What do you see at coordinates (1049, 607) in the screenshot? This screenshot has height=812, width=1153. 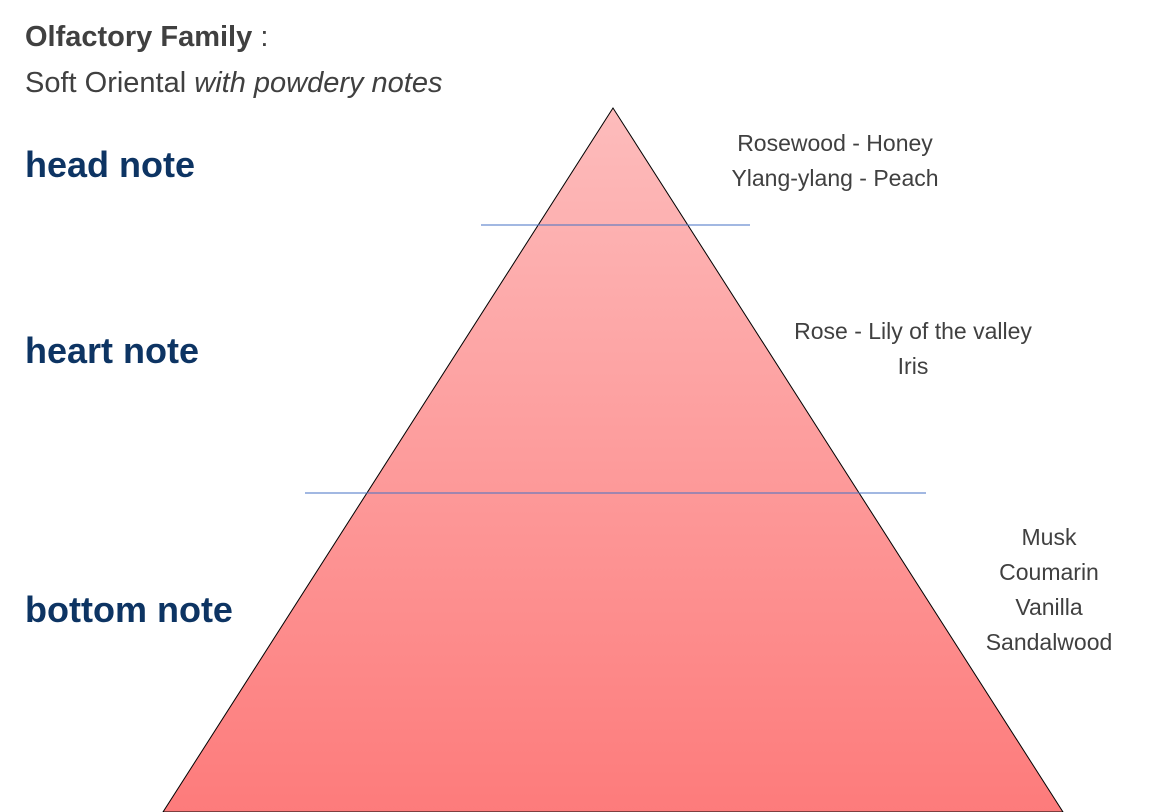 I see `note: Vanilla` at bounding box center [1049, 607].